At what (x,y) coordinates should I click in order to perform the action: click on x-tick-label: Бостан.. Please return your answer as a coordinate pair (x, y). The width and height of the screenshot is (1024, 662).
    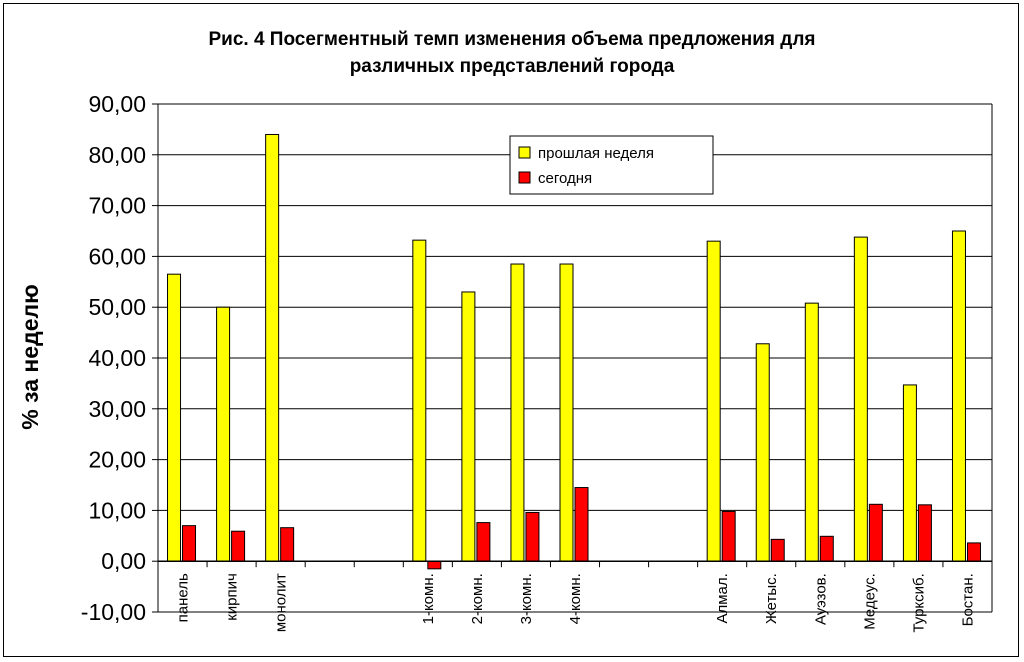
    Looking at the image, I should click on (967, 599).